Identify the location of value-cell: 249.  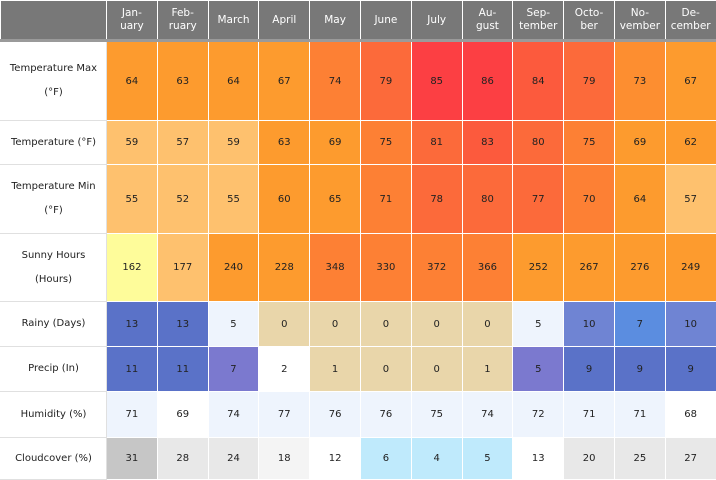
(690, 268).